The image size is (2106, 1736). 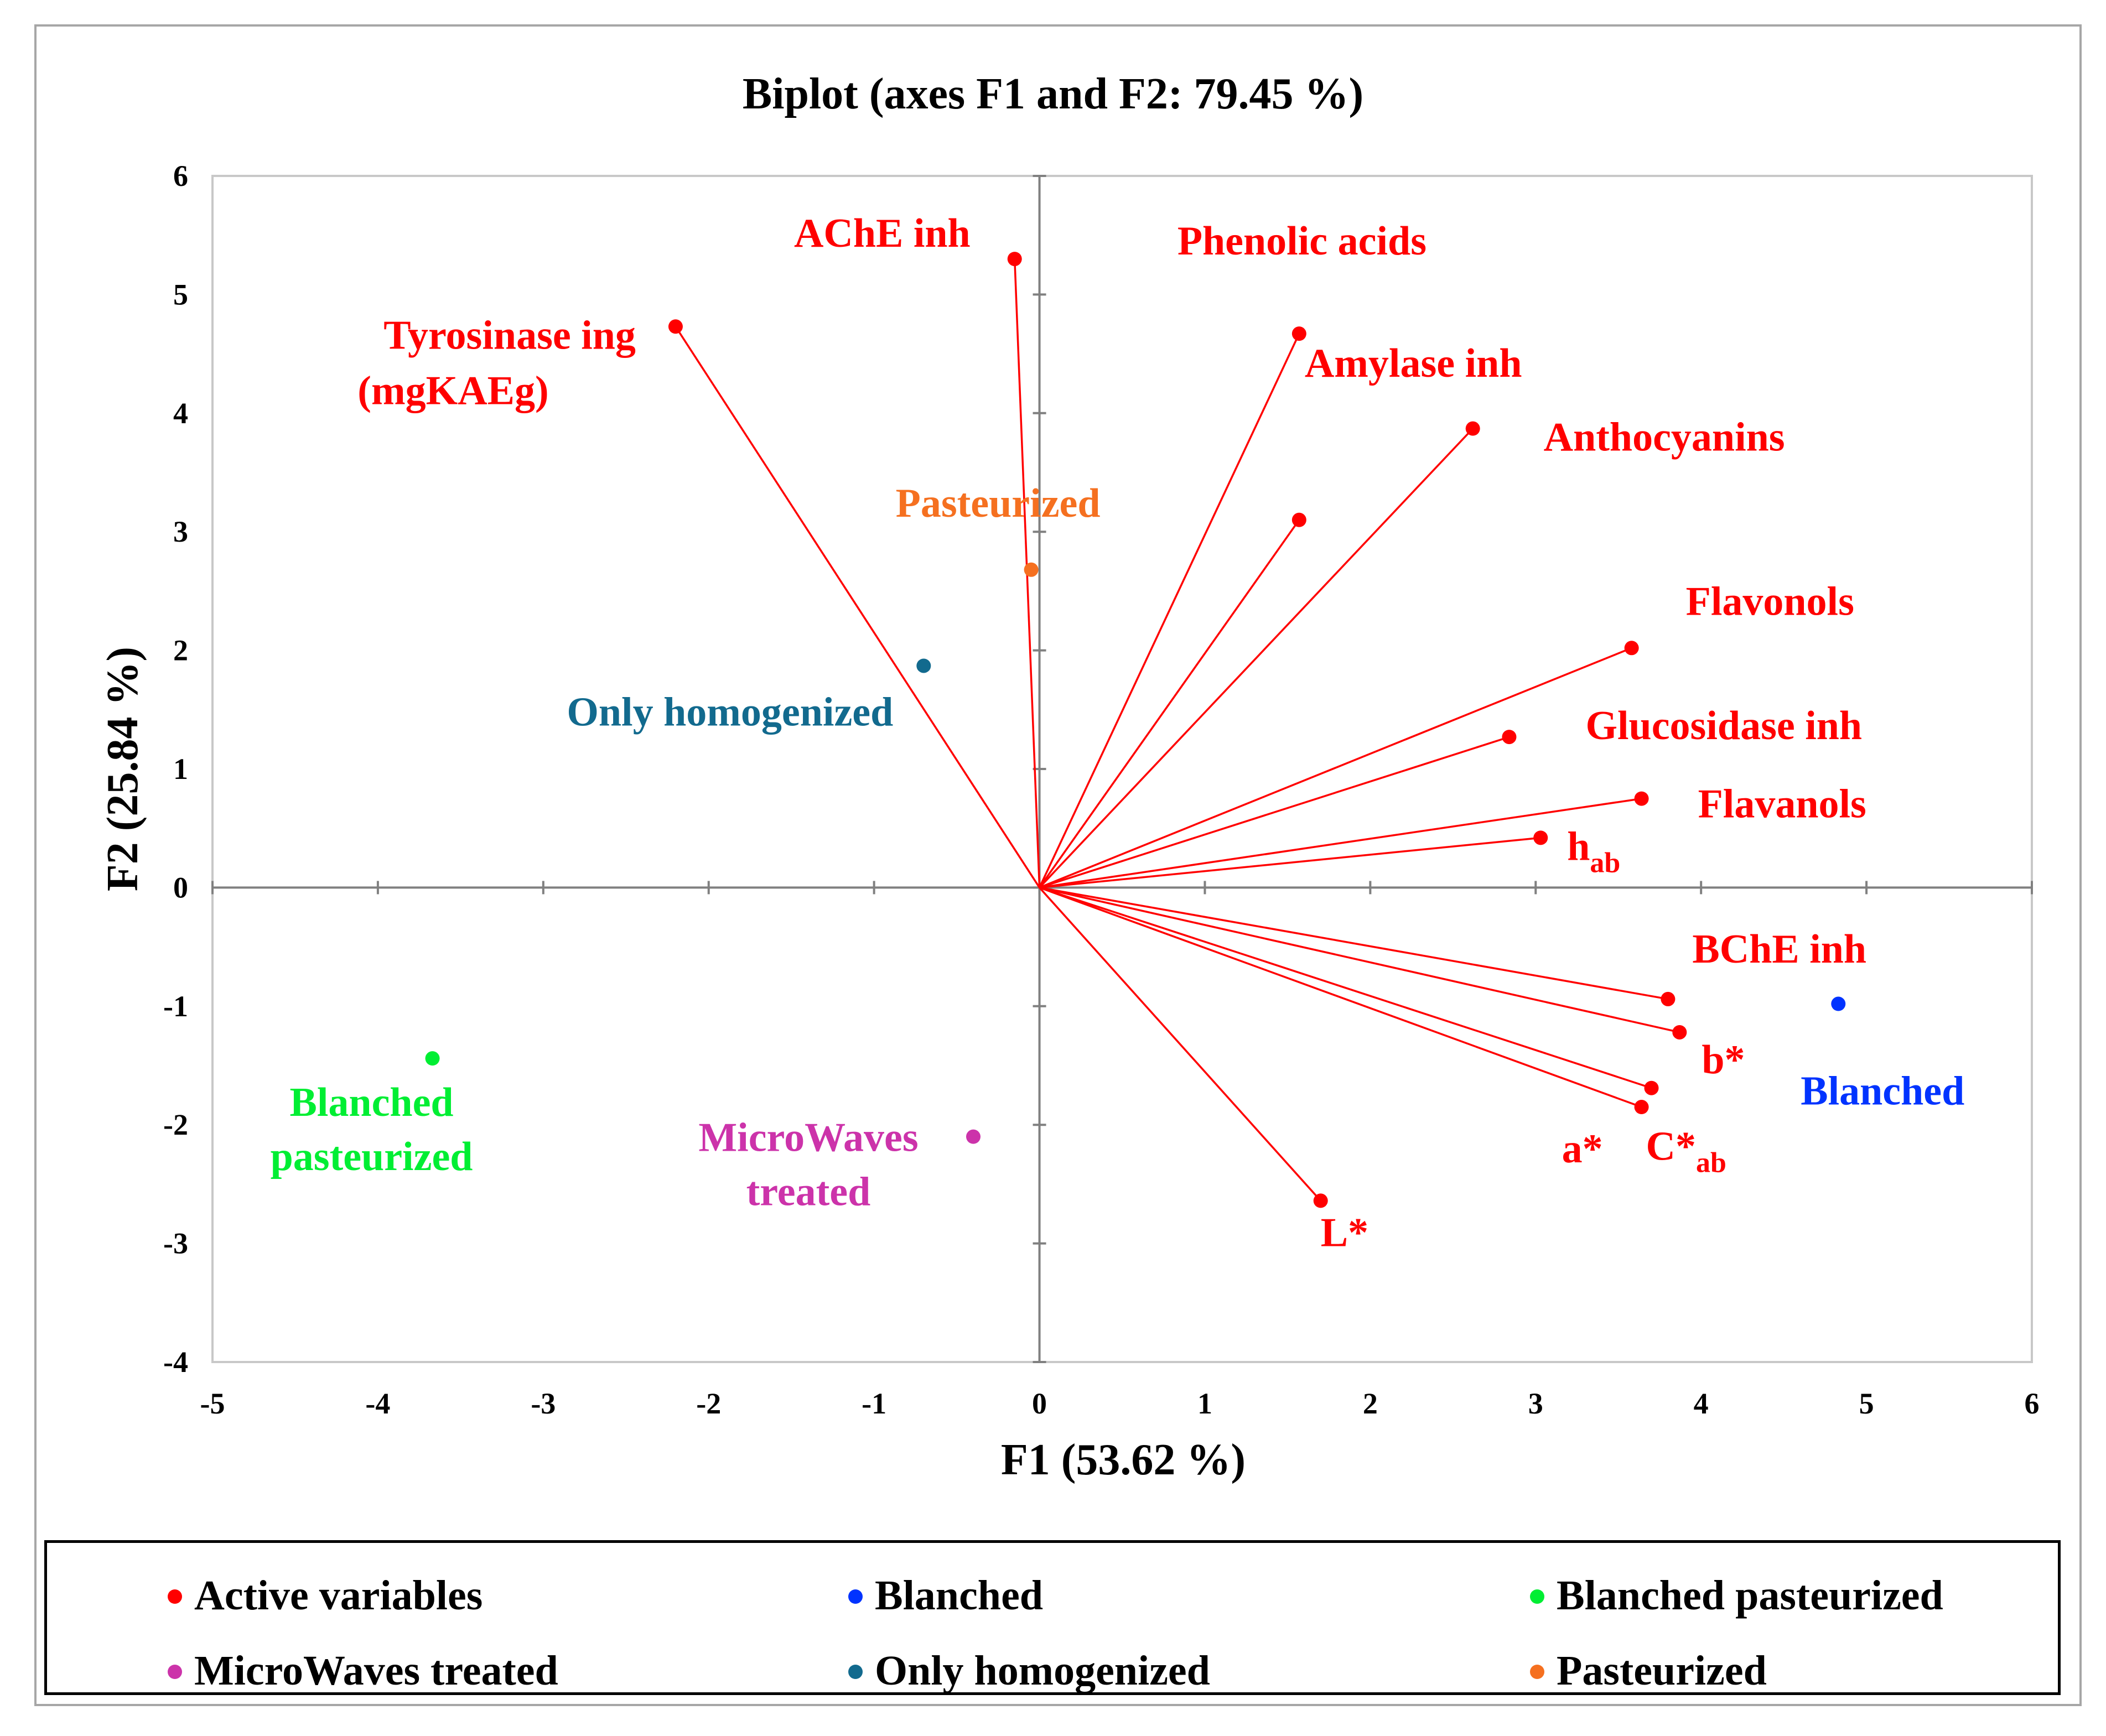 I want to click on vector-anthocyanins, so click(x=1256, y=658).